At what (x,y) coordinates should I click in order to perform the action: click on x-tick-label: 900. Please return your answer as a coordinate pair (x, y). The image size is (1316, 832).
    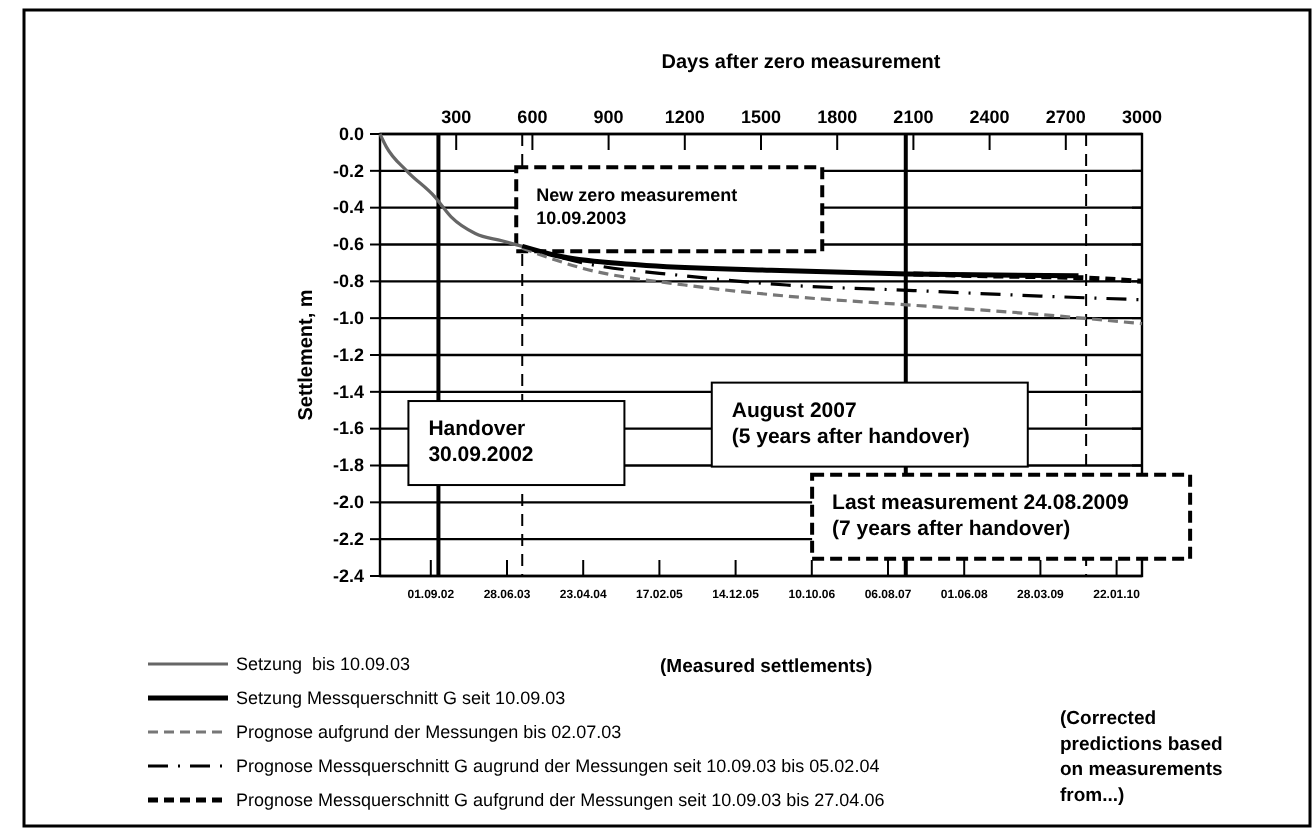
    Looking at the image, I should click on (608, 116).